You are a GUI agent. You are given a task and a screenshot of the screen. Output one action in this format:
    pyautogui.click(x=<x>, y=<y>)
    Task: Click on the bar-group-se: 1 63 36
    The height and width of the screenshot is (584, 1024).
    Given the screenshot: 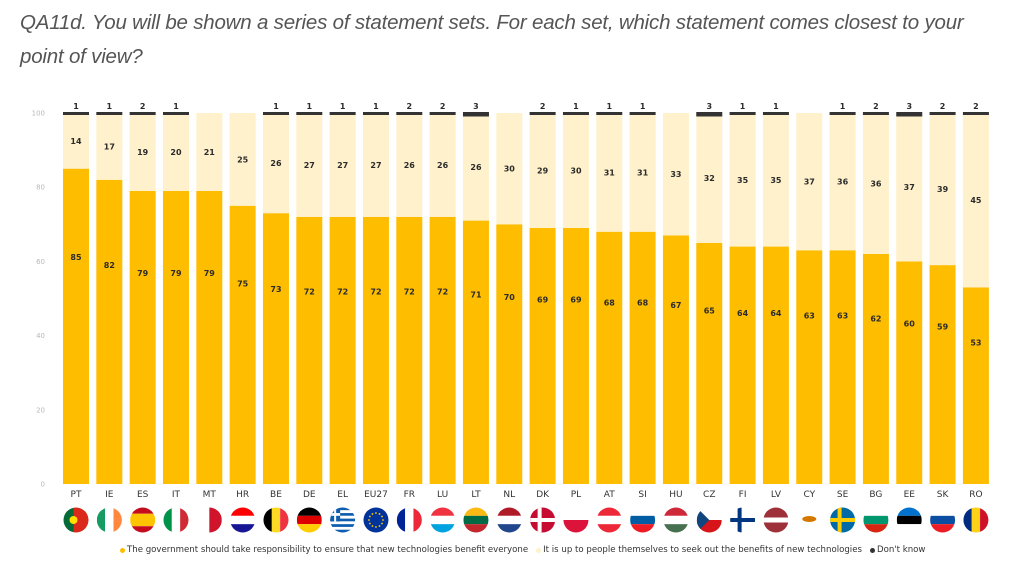 What is the action you would take?
    pyautogui.click(x=842, y=293)
    